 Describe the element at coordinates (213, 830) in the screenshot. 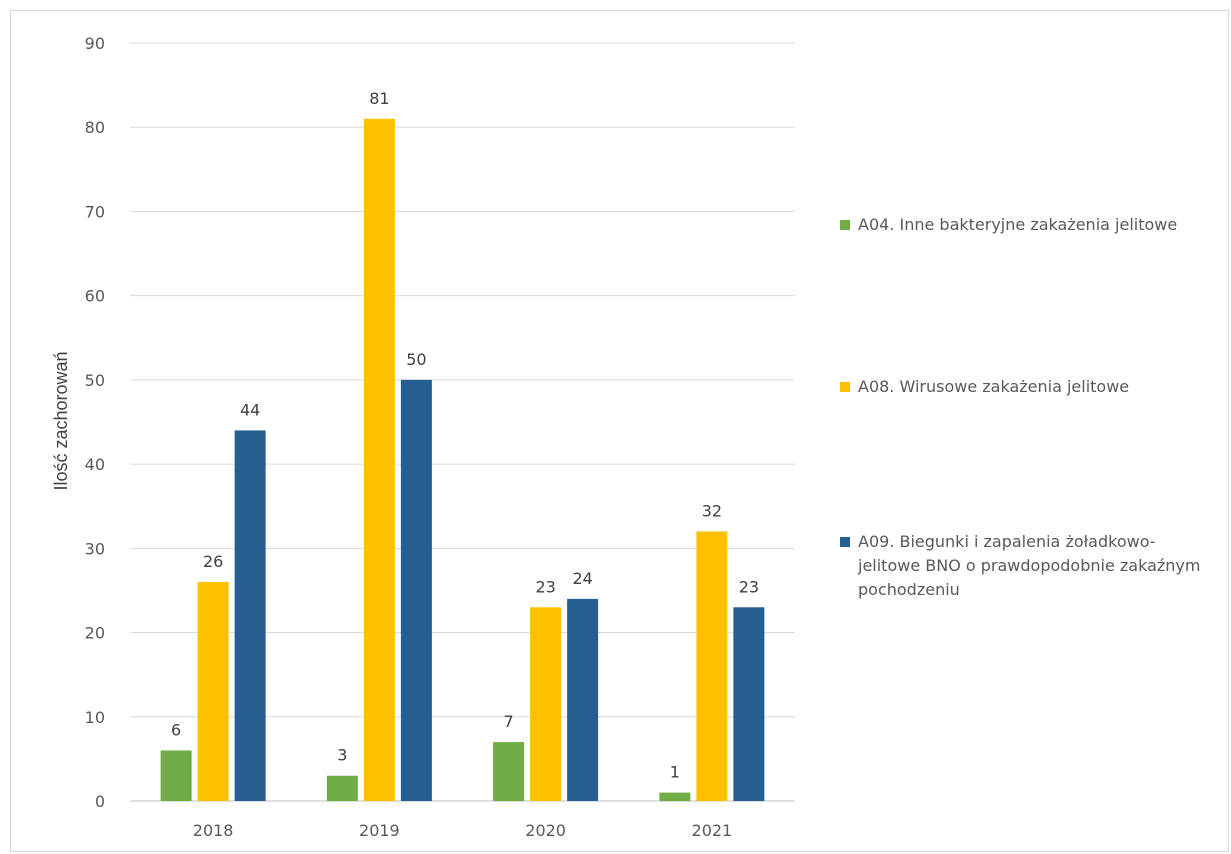

I see `x-tick-label: 2018` at that location.